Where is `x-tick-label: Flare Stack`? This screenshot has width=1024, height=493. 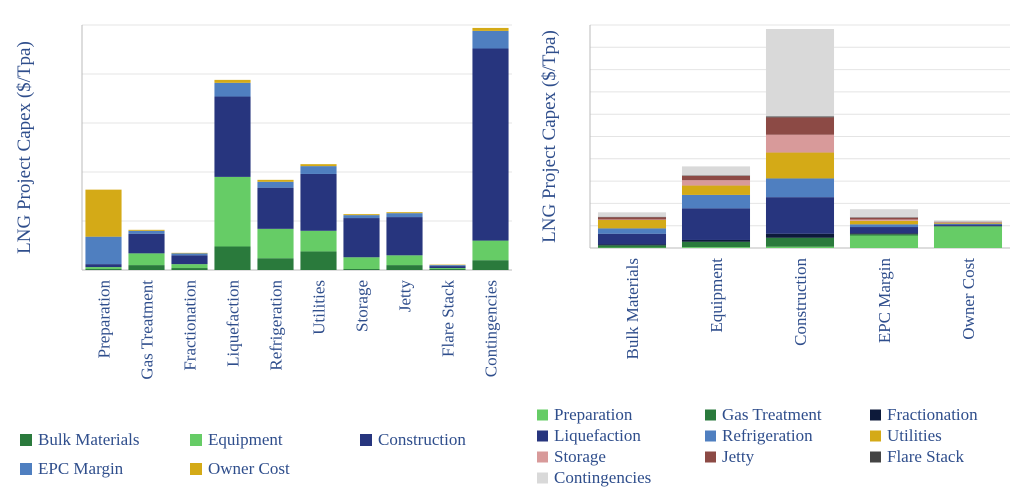 x-tick-label: Flare Stack is located at coordinates (448, 318).